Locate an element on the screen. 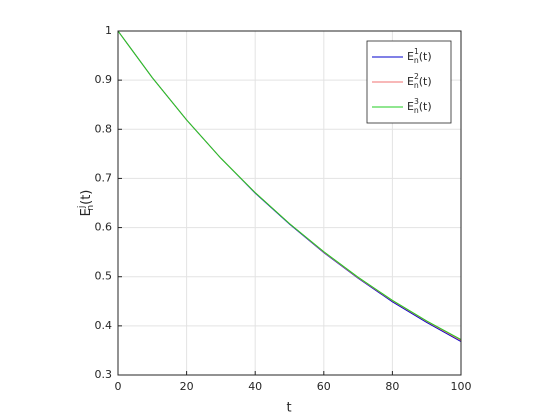  y-tick-label: 0.7 is located at coordinates (104, 177).